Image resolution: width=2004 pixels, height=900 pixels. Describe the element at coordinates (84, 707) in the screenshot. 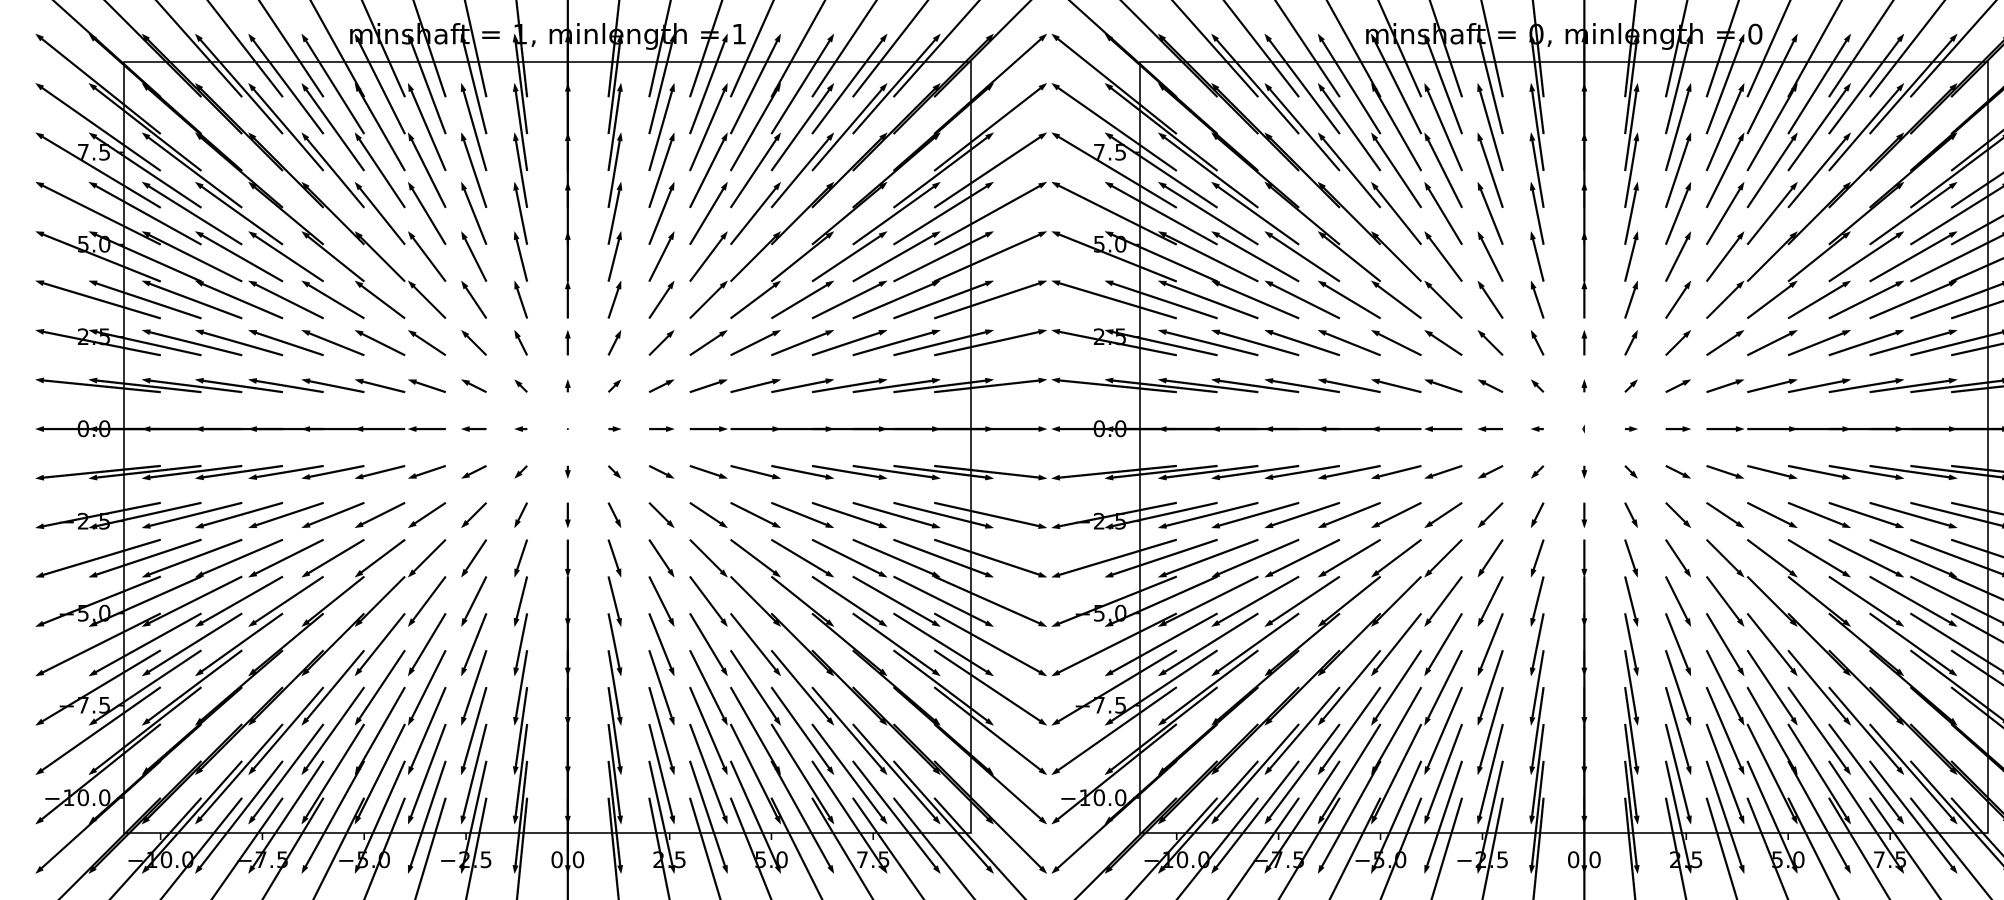

I see `left-y-tick-label: −7.5` at that location.